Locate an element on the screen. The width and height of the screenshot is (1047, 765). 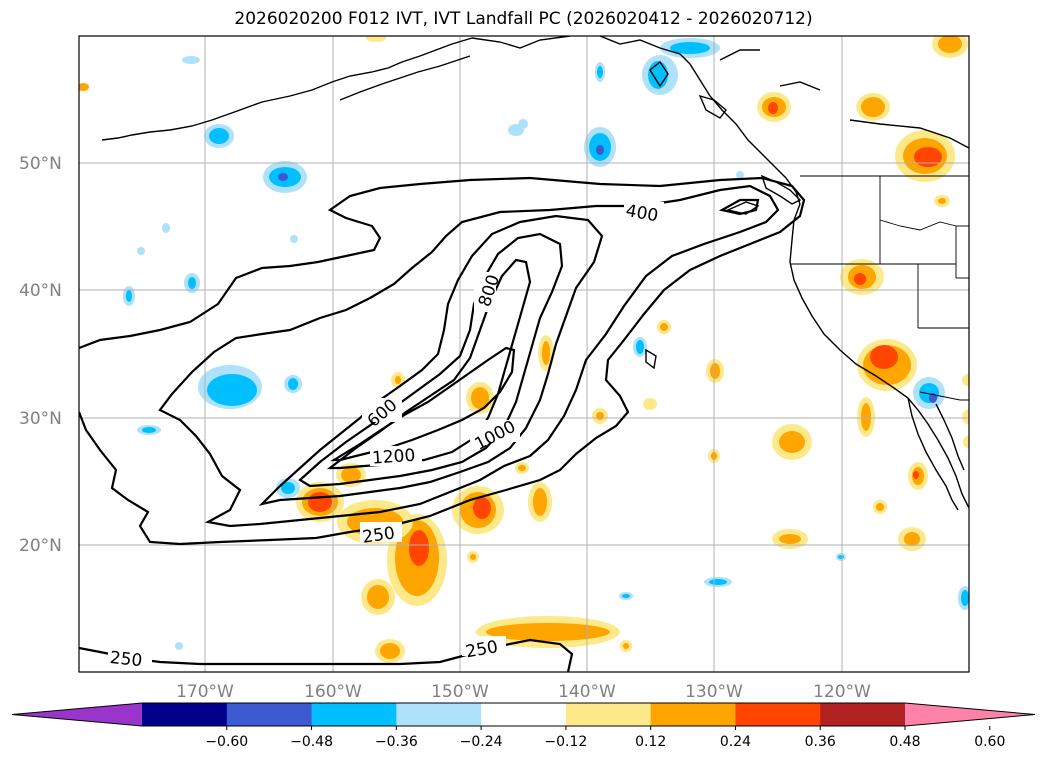
colorbar-tick-label: −0.12 is located at coordinates (565, 742).